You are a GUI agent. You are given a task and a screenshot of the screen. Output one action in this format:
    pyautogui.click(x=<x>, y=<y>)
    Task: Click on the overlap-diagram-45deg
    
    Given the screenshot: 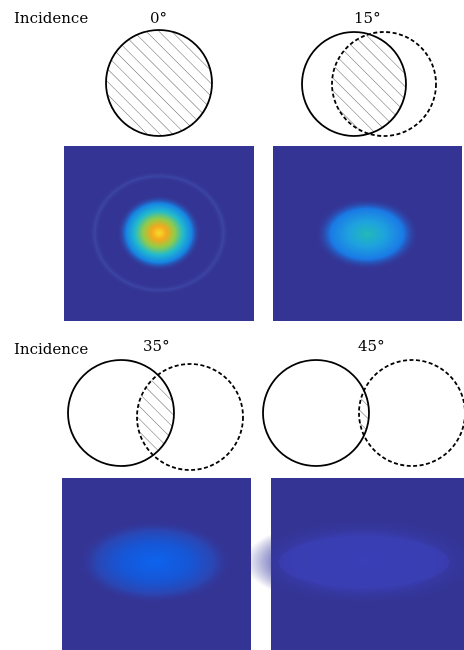 What is the action you would take?
    pyautogui.click(x=363, y=413)
    